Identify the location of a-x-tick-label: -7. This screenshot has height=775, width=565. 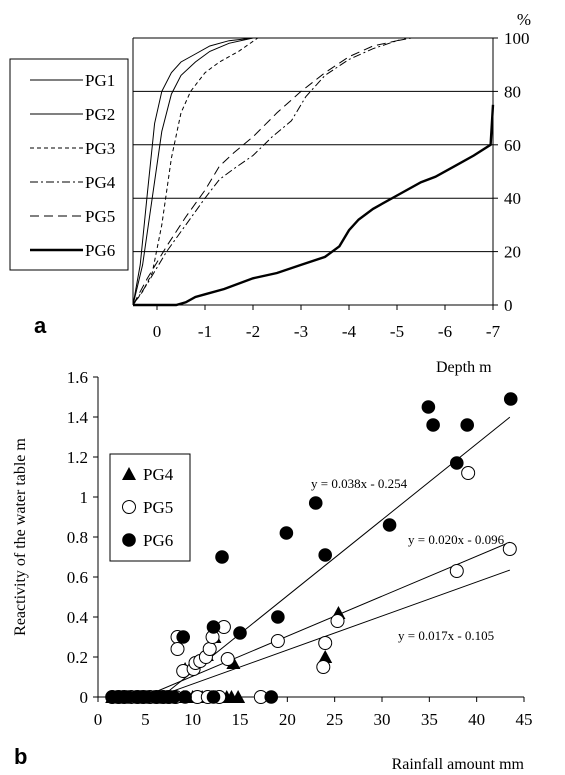
(493, 331).